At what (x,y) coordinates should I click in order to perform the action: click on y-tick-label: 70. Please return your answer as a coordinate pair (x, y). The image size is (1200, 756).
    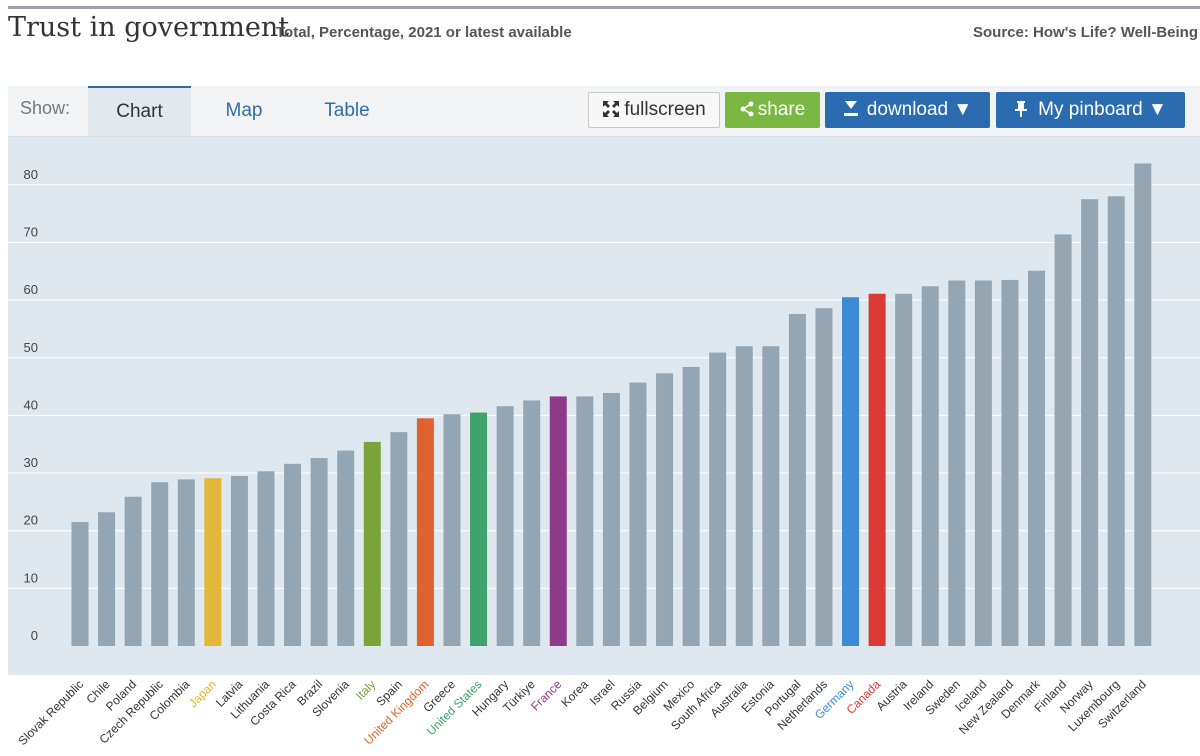
    Looking at the image, I should click on (31, 231).